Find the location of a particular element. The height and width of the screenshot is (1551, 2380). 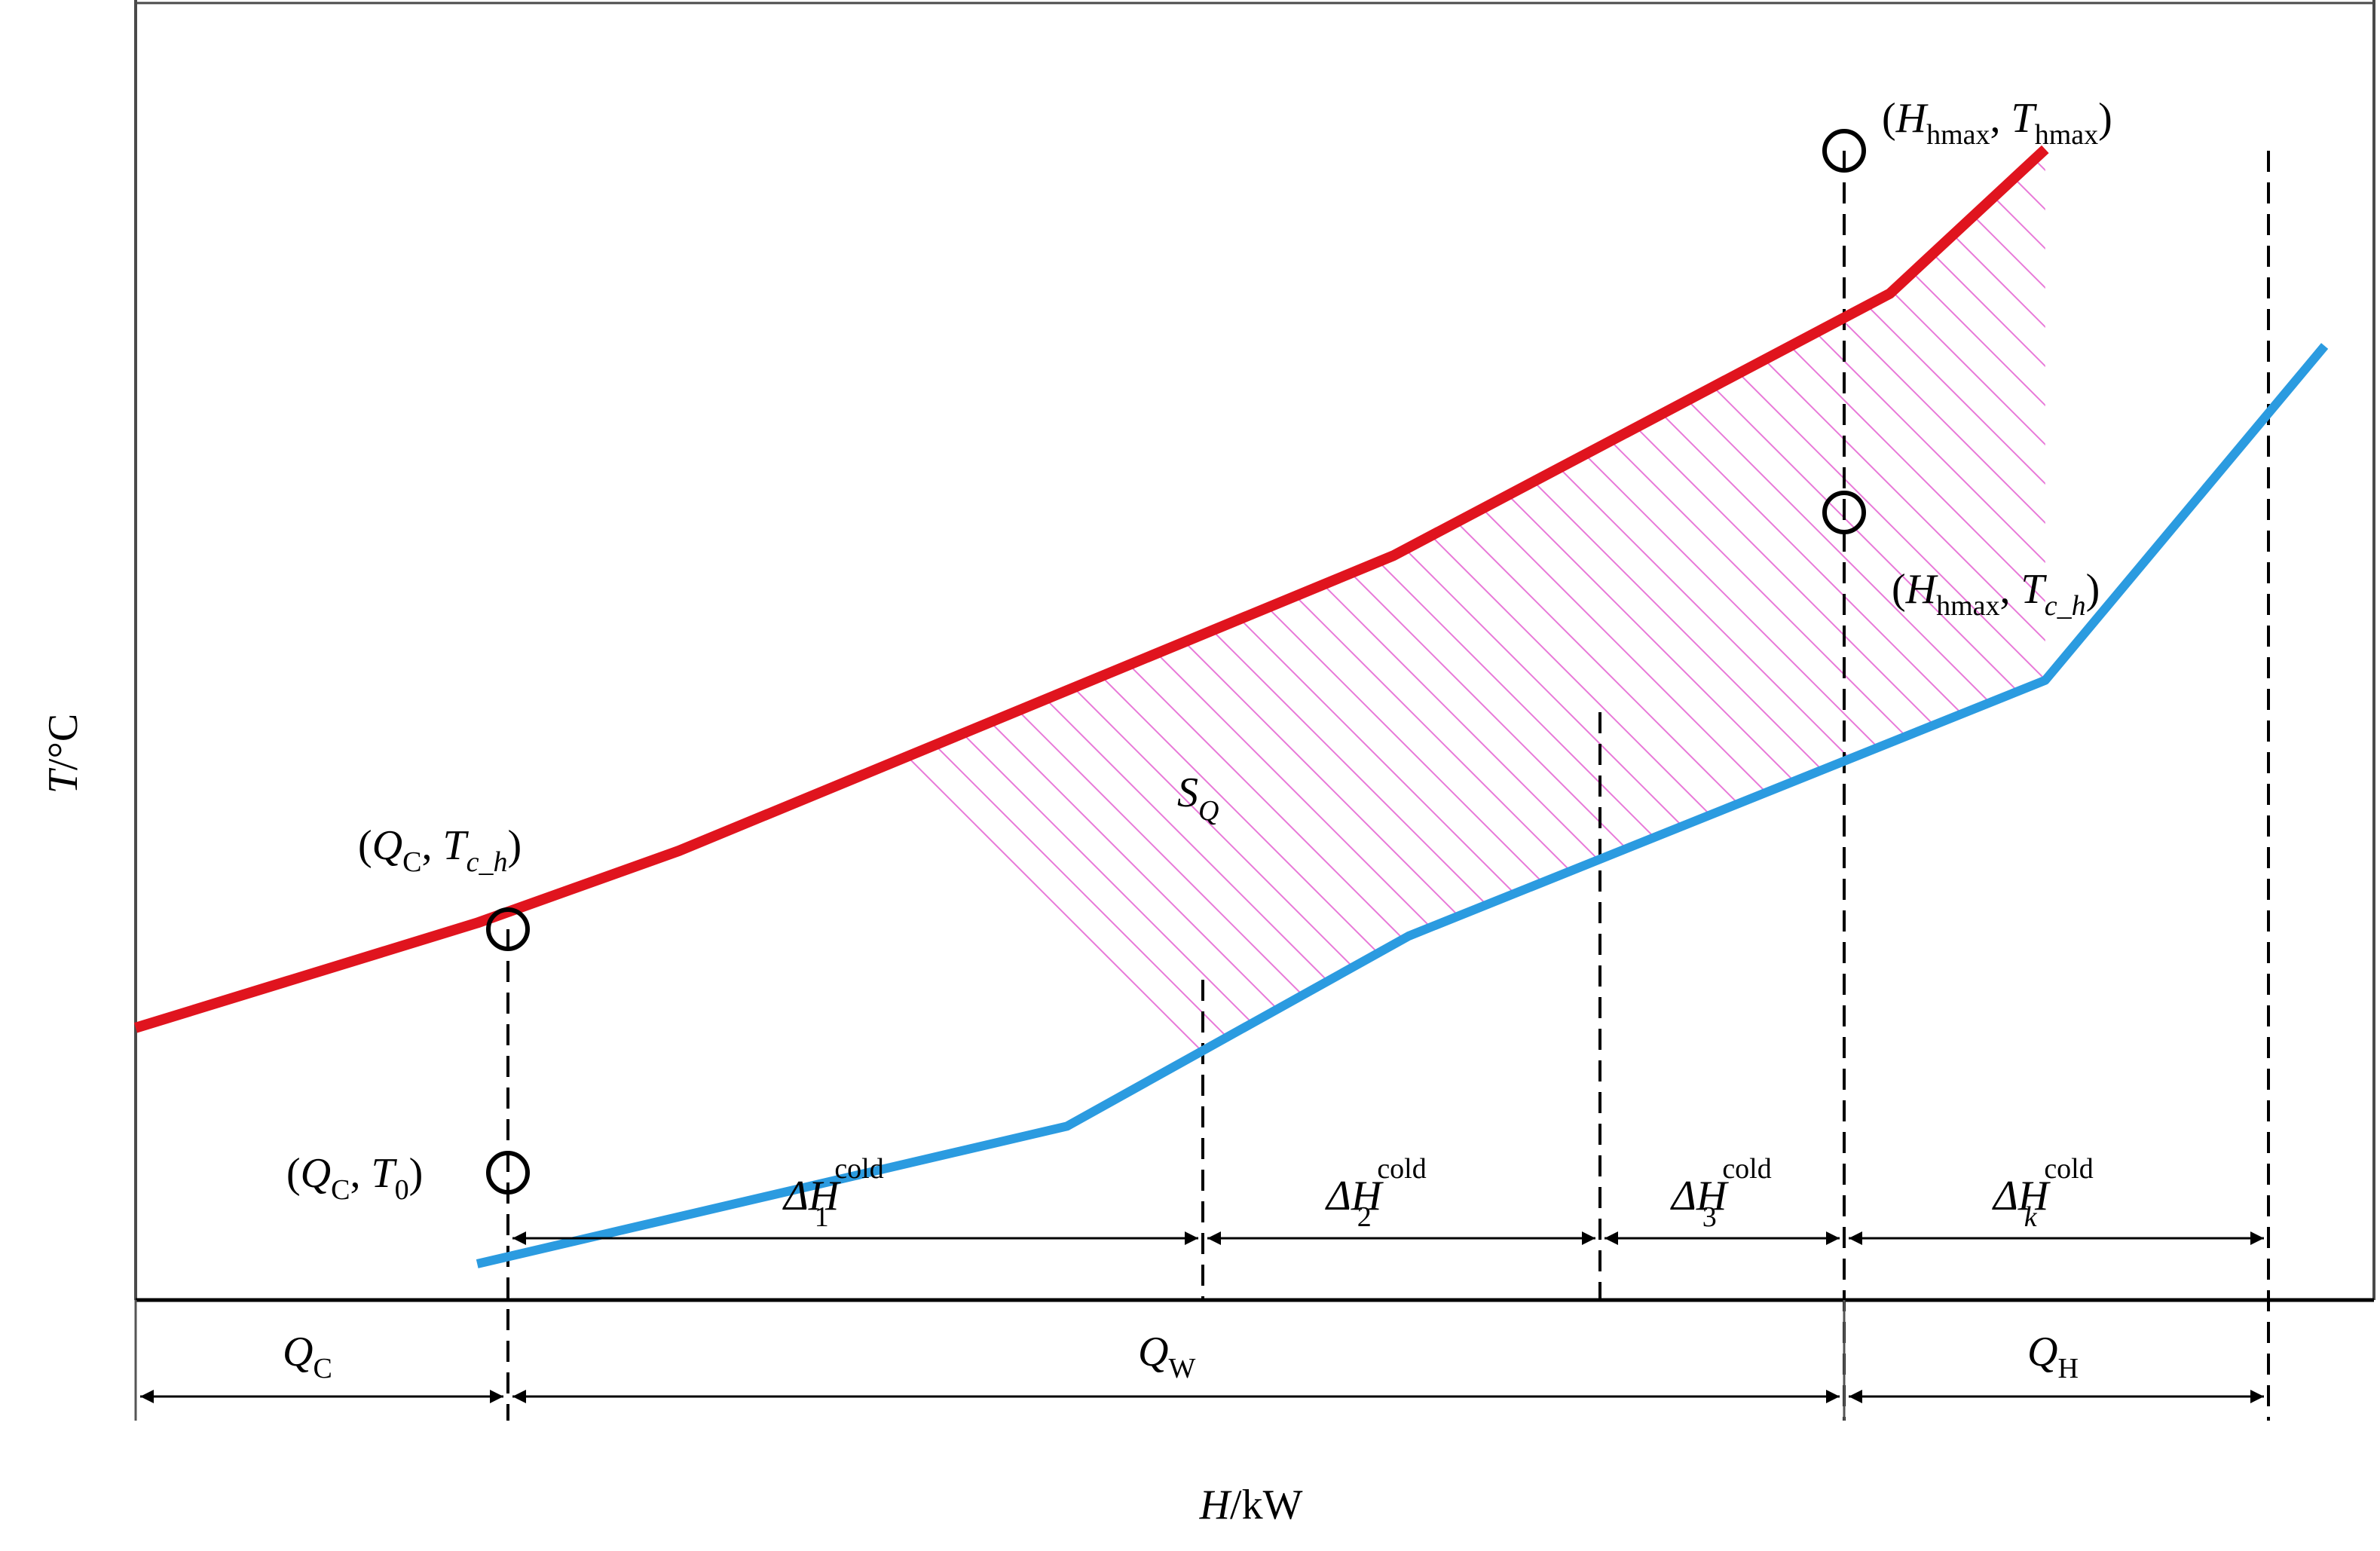

marker-hmax-thmax is located at coordinates (1844, 151).